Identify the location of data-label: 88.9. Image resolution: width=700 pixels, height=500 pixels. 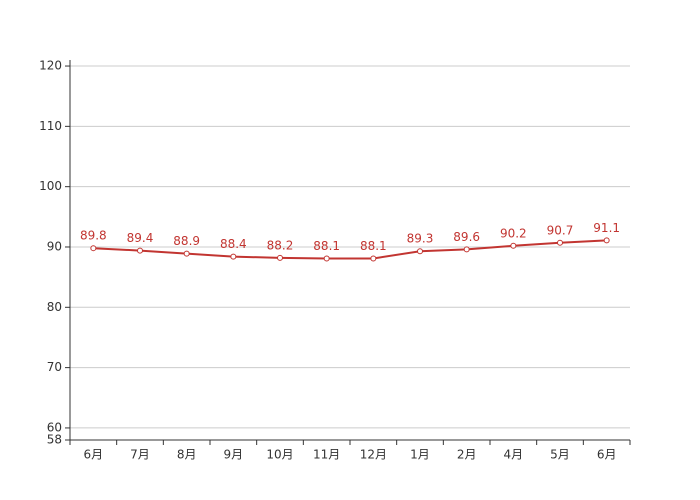
(186, 241).